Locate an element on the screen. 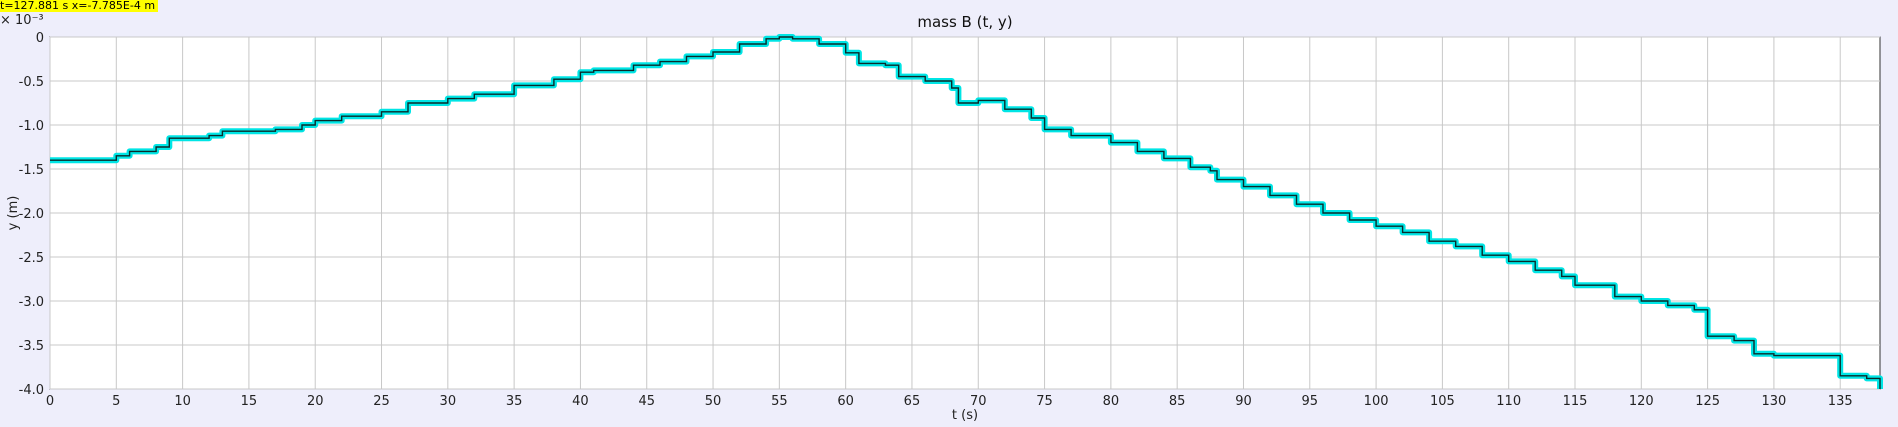 The image size is (1898, 427). x-tick-label: 55 is located at coordinates (779, 401).